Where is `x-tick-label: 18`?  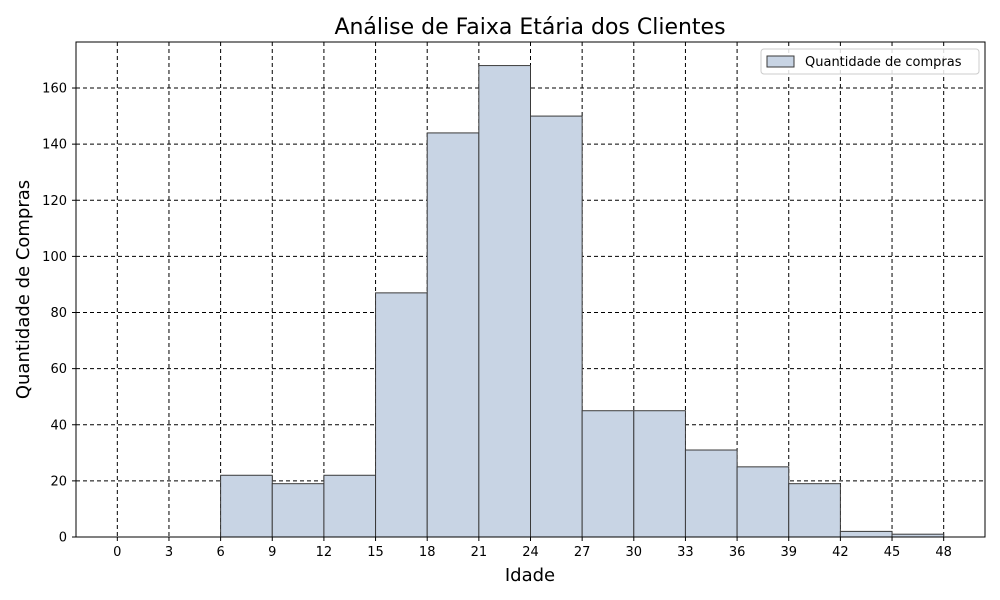 x-tick-label: 18 is located at coordinates (427, 552).